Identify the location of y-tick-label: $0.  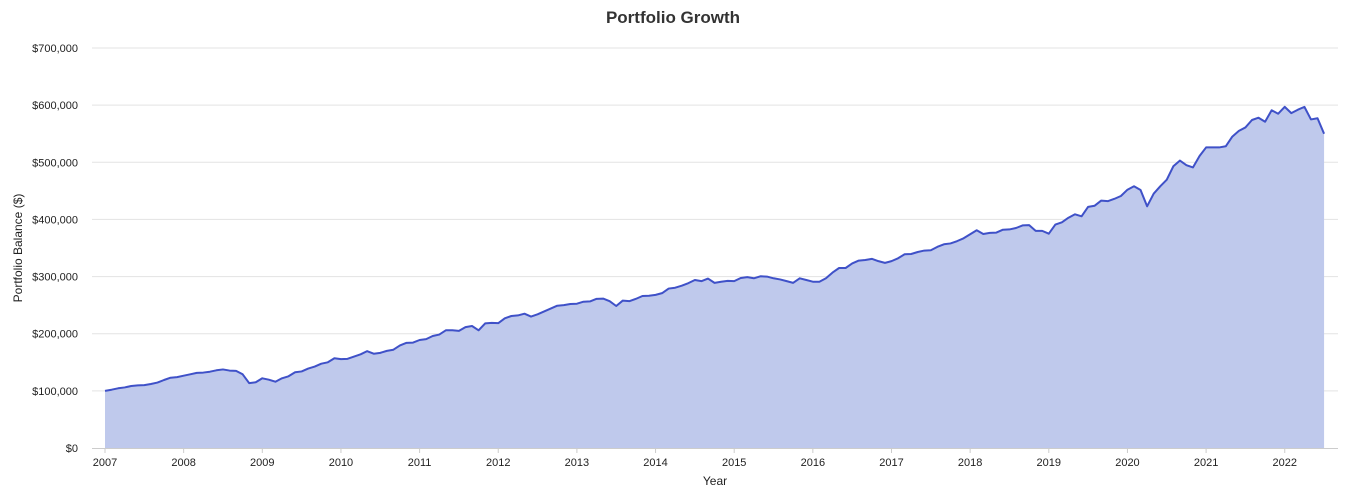
(72, 449).